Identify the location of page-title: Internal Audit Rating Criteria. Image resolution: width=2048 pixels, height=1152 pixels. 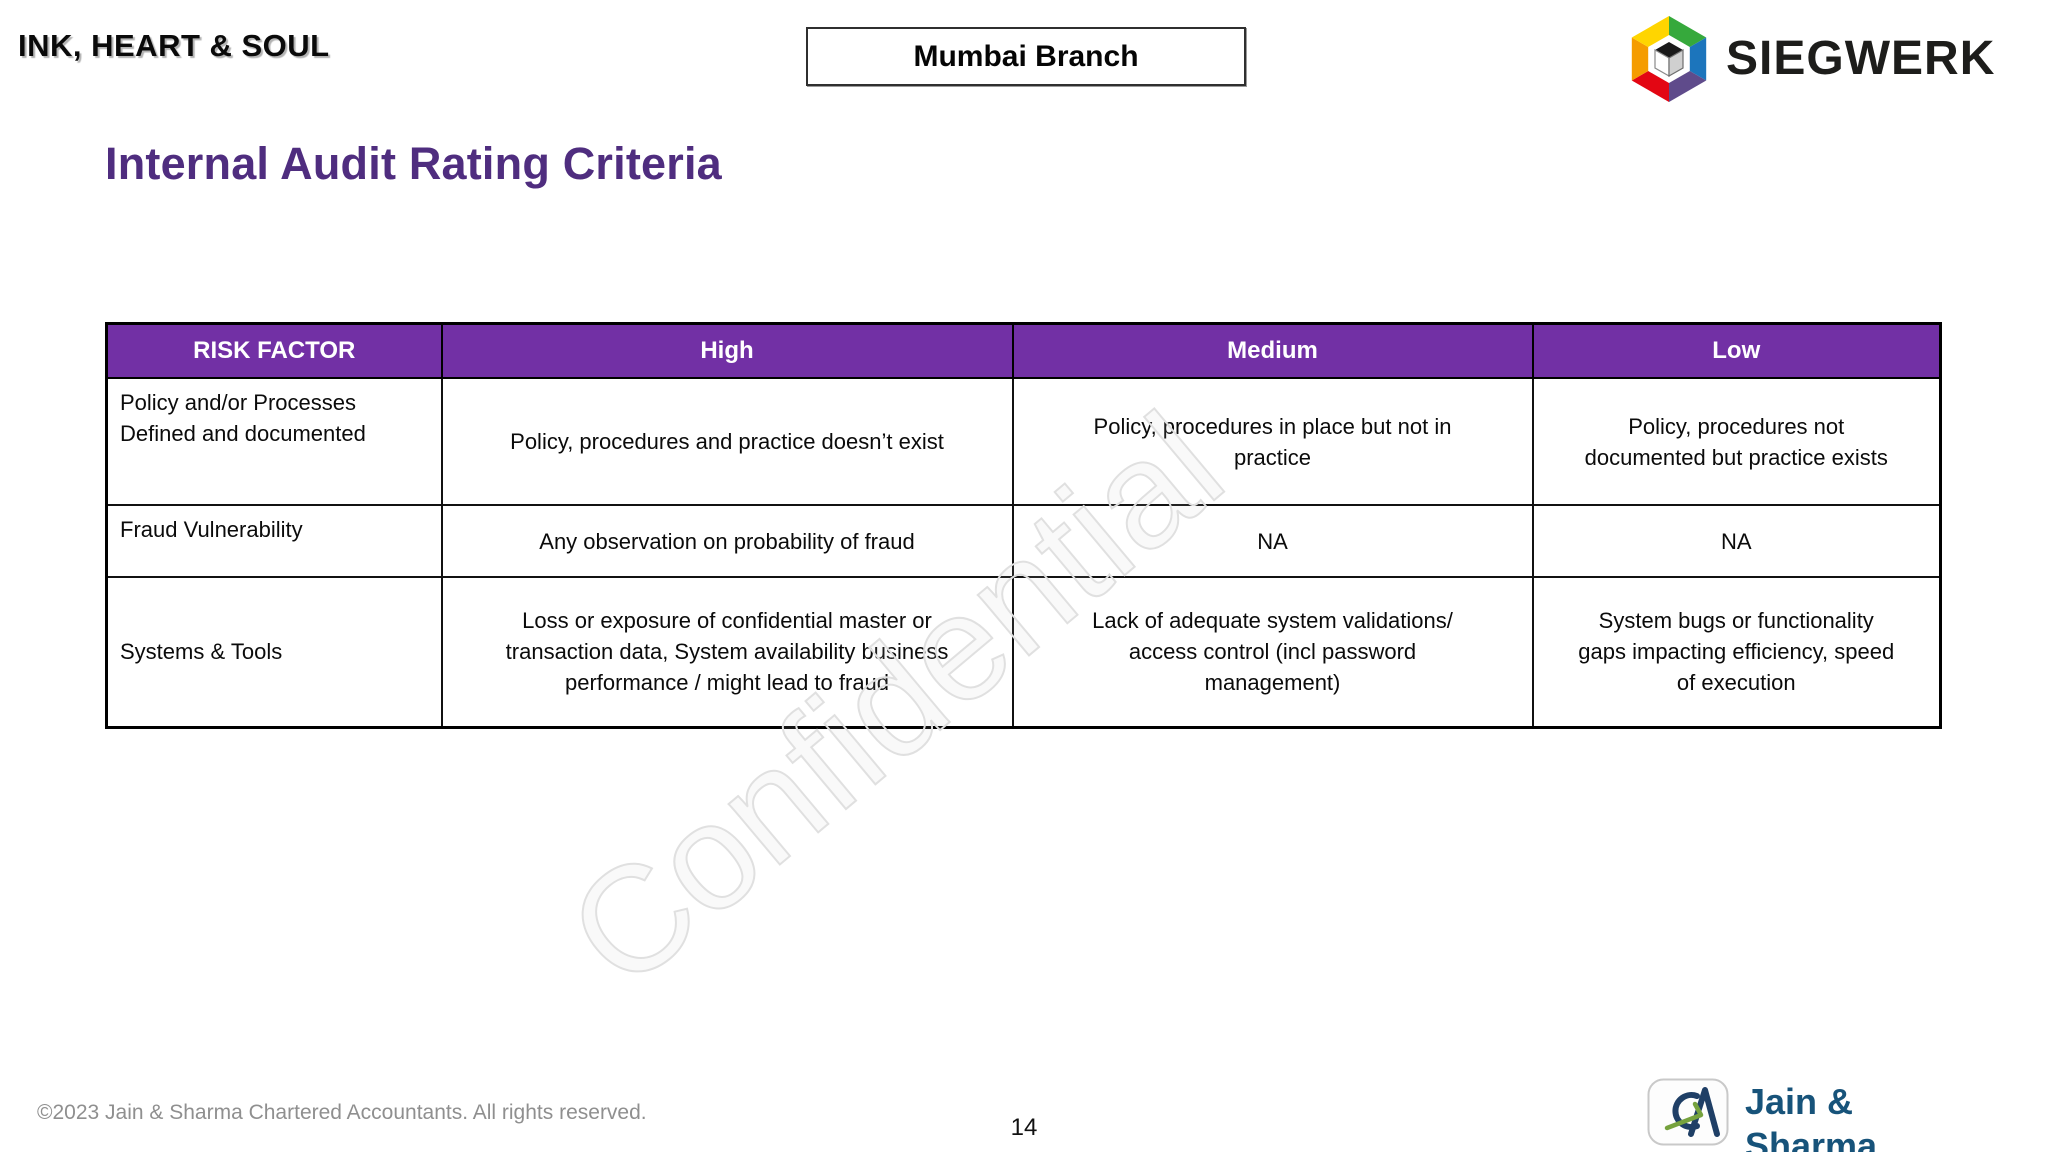
(413, 163).